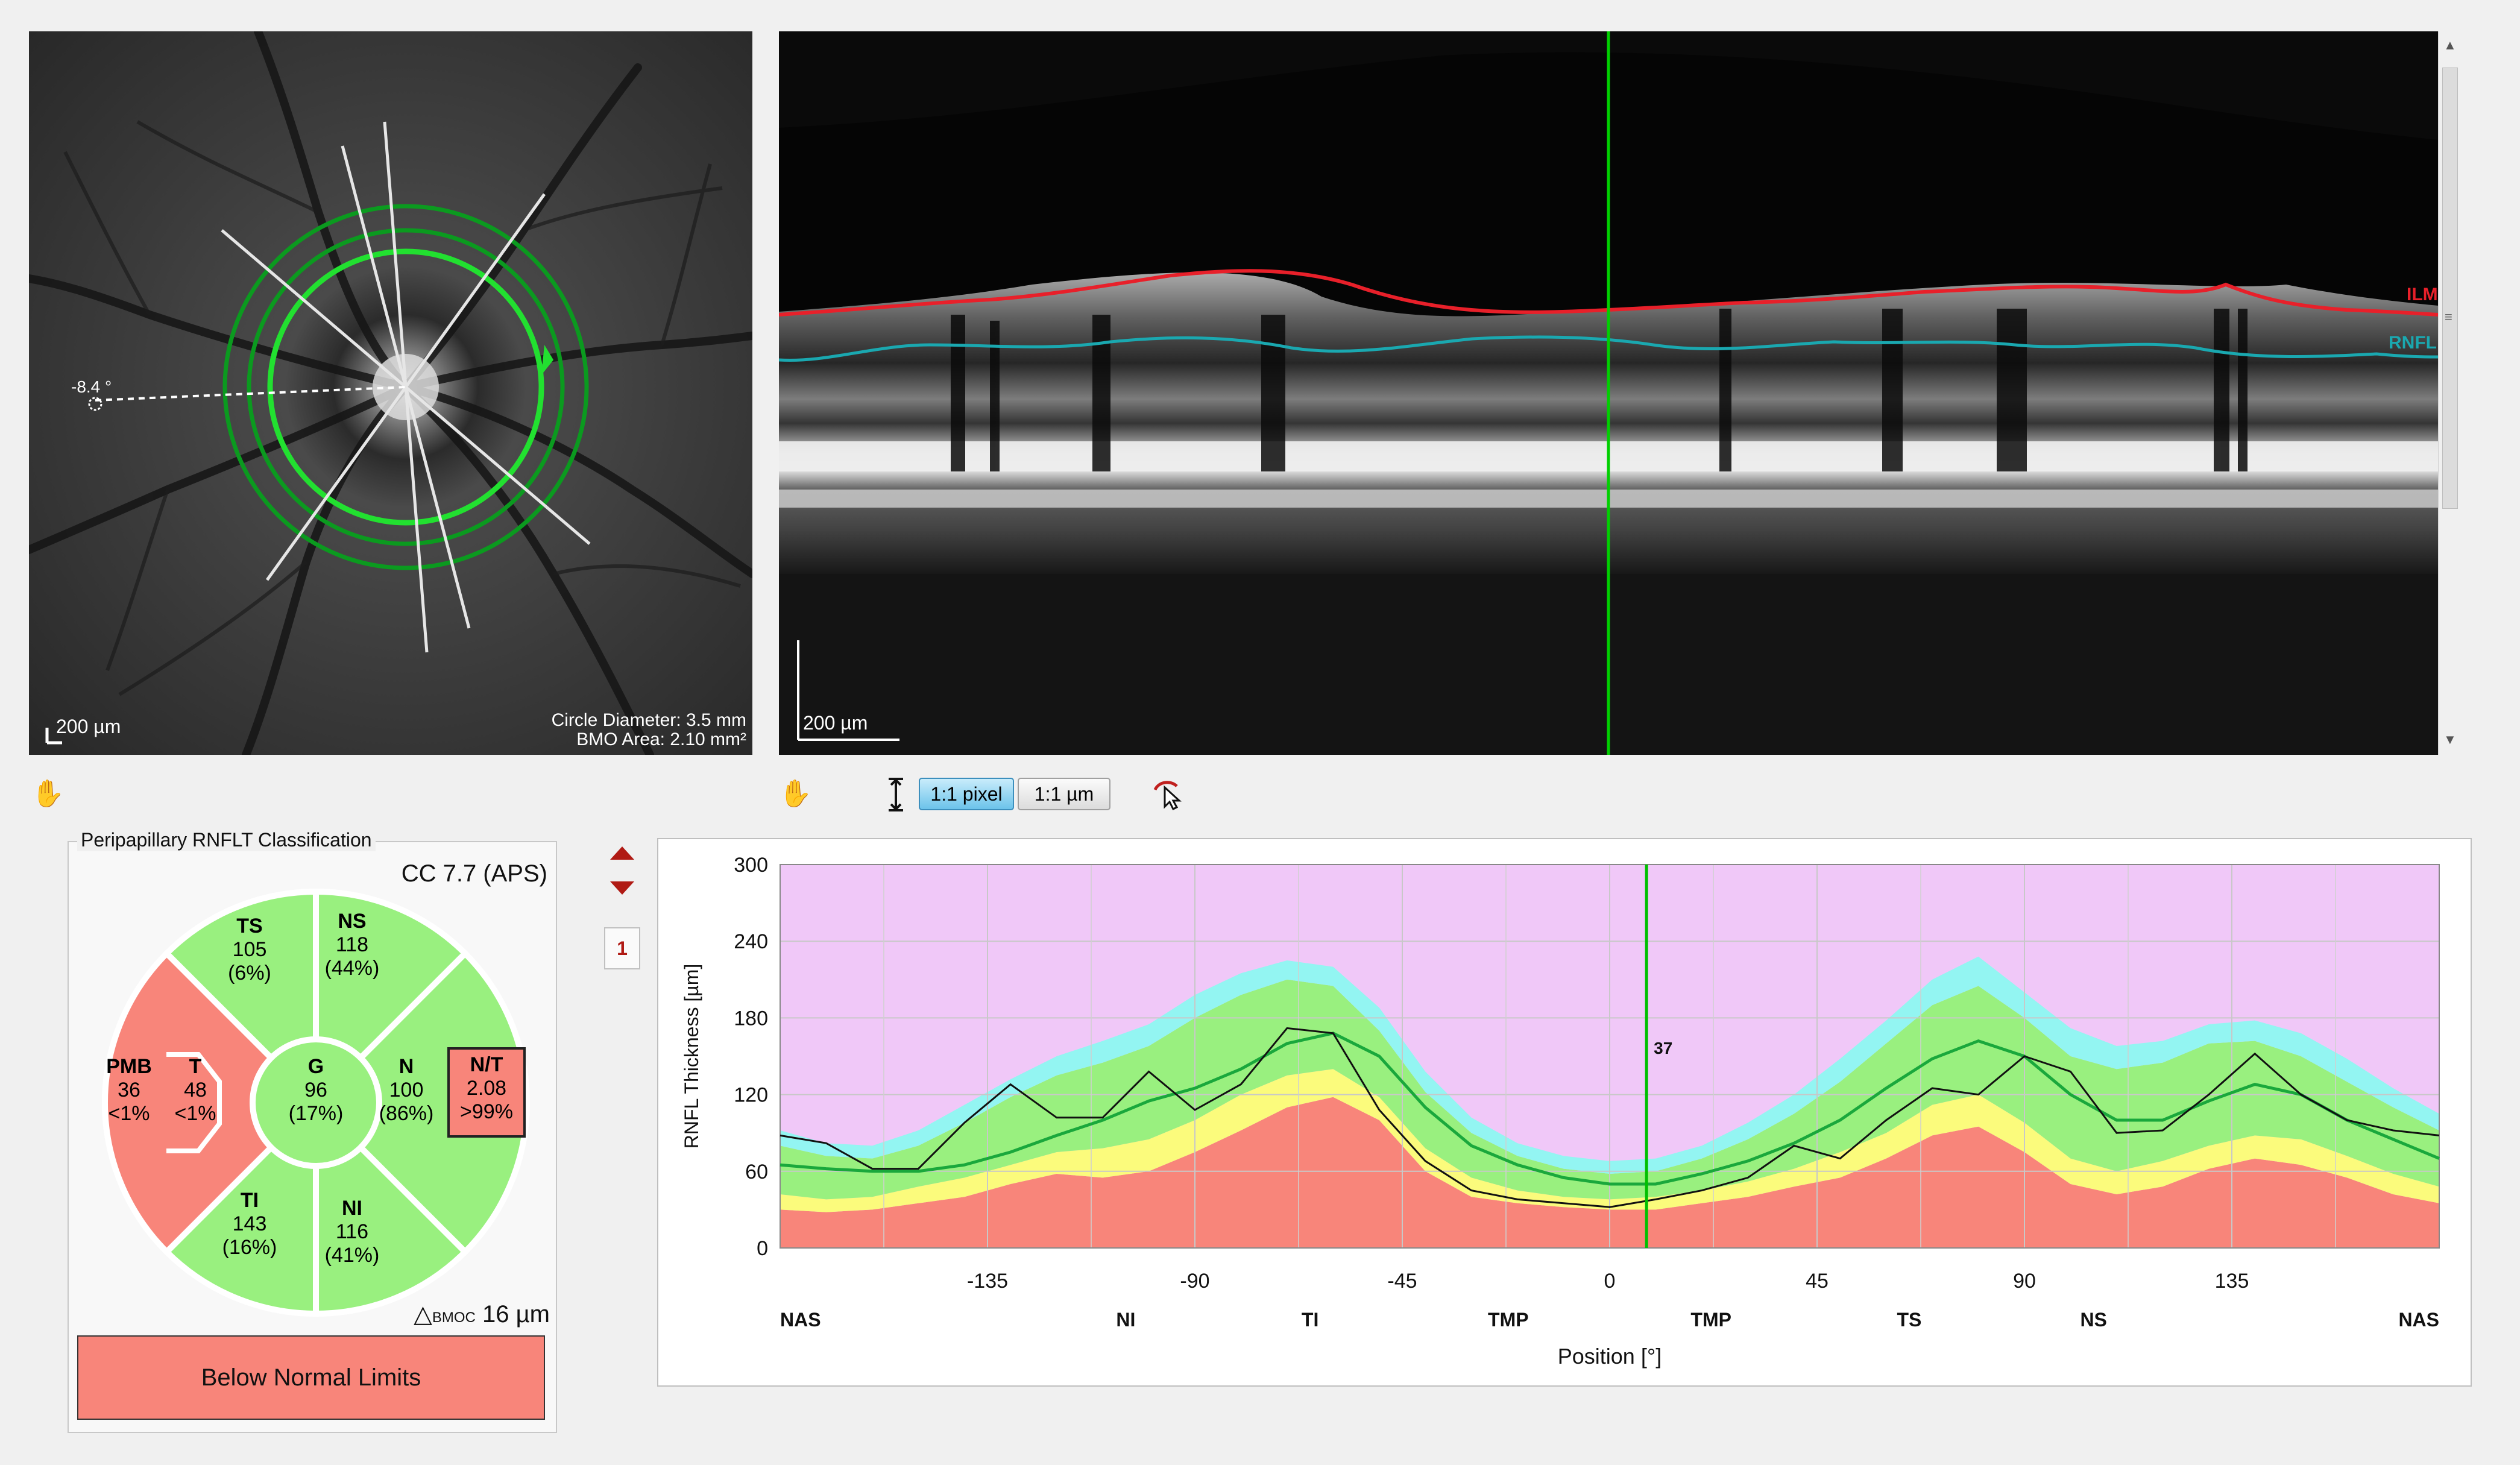 This screenshot has height=1465, width=2520. I want to click on y-tick-label: 0, so click(762, 1248).